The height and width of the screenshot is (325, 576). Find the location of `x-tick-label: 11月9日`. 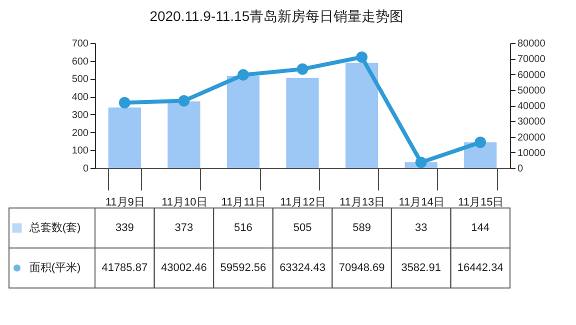

x-tick-label: 11月9日 is located at coordinates (125, 202).